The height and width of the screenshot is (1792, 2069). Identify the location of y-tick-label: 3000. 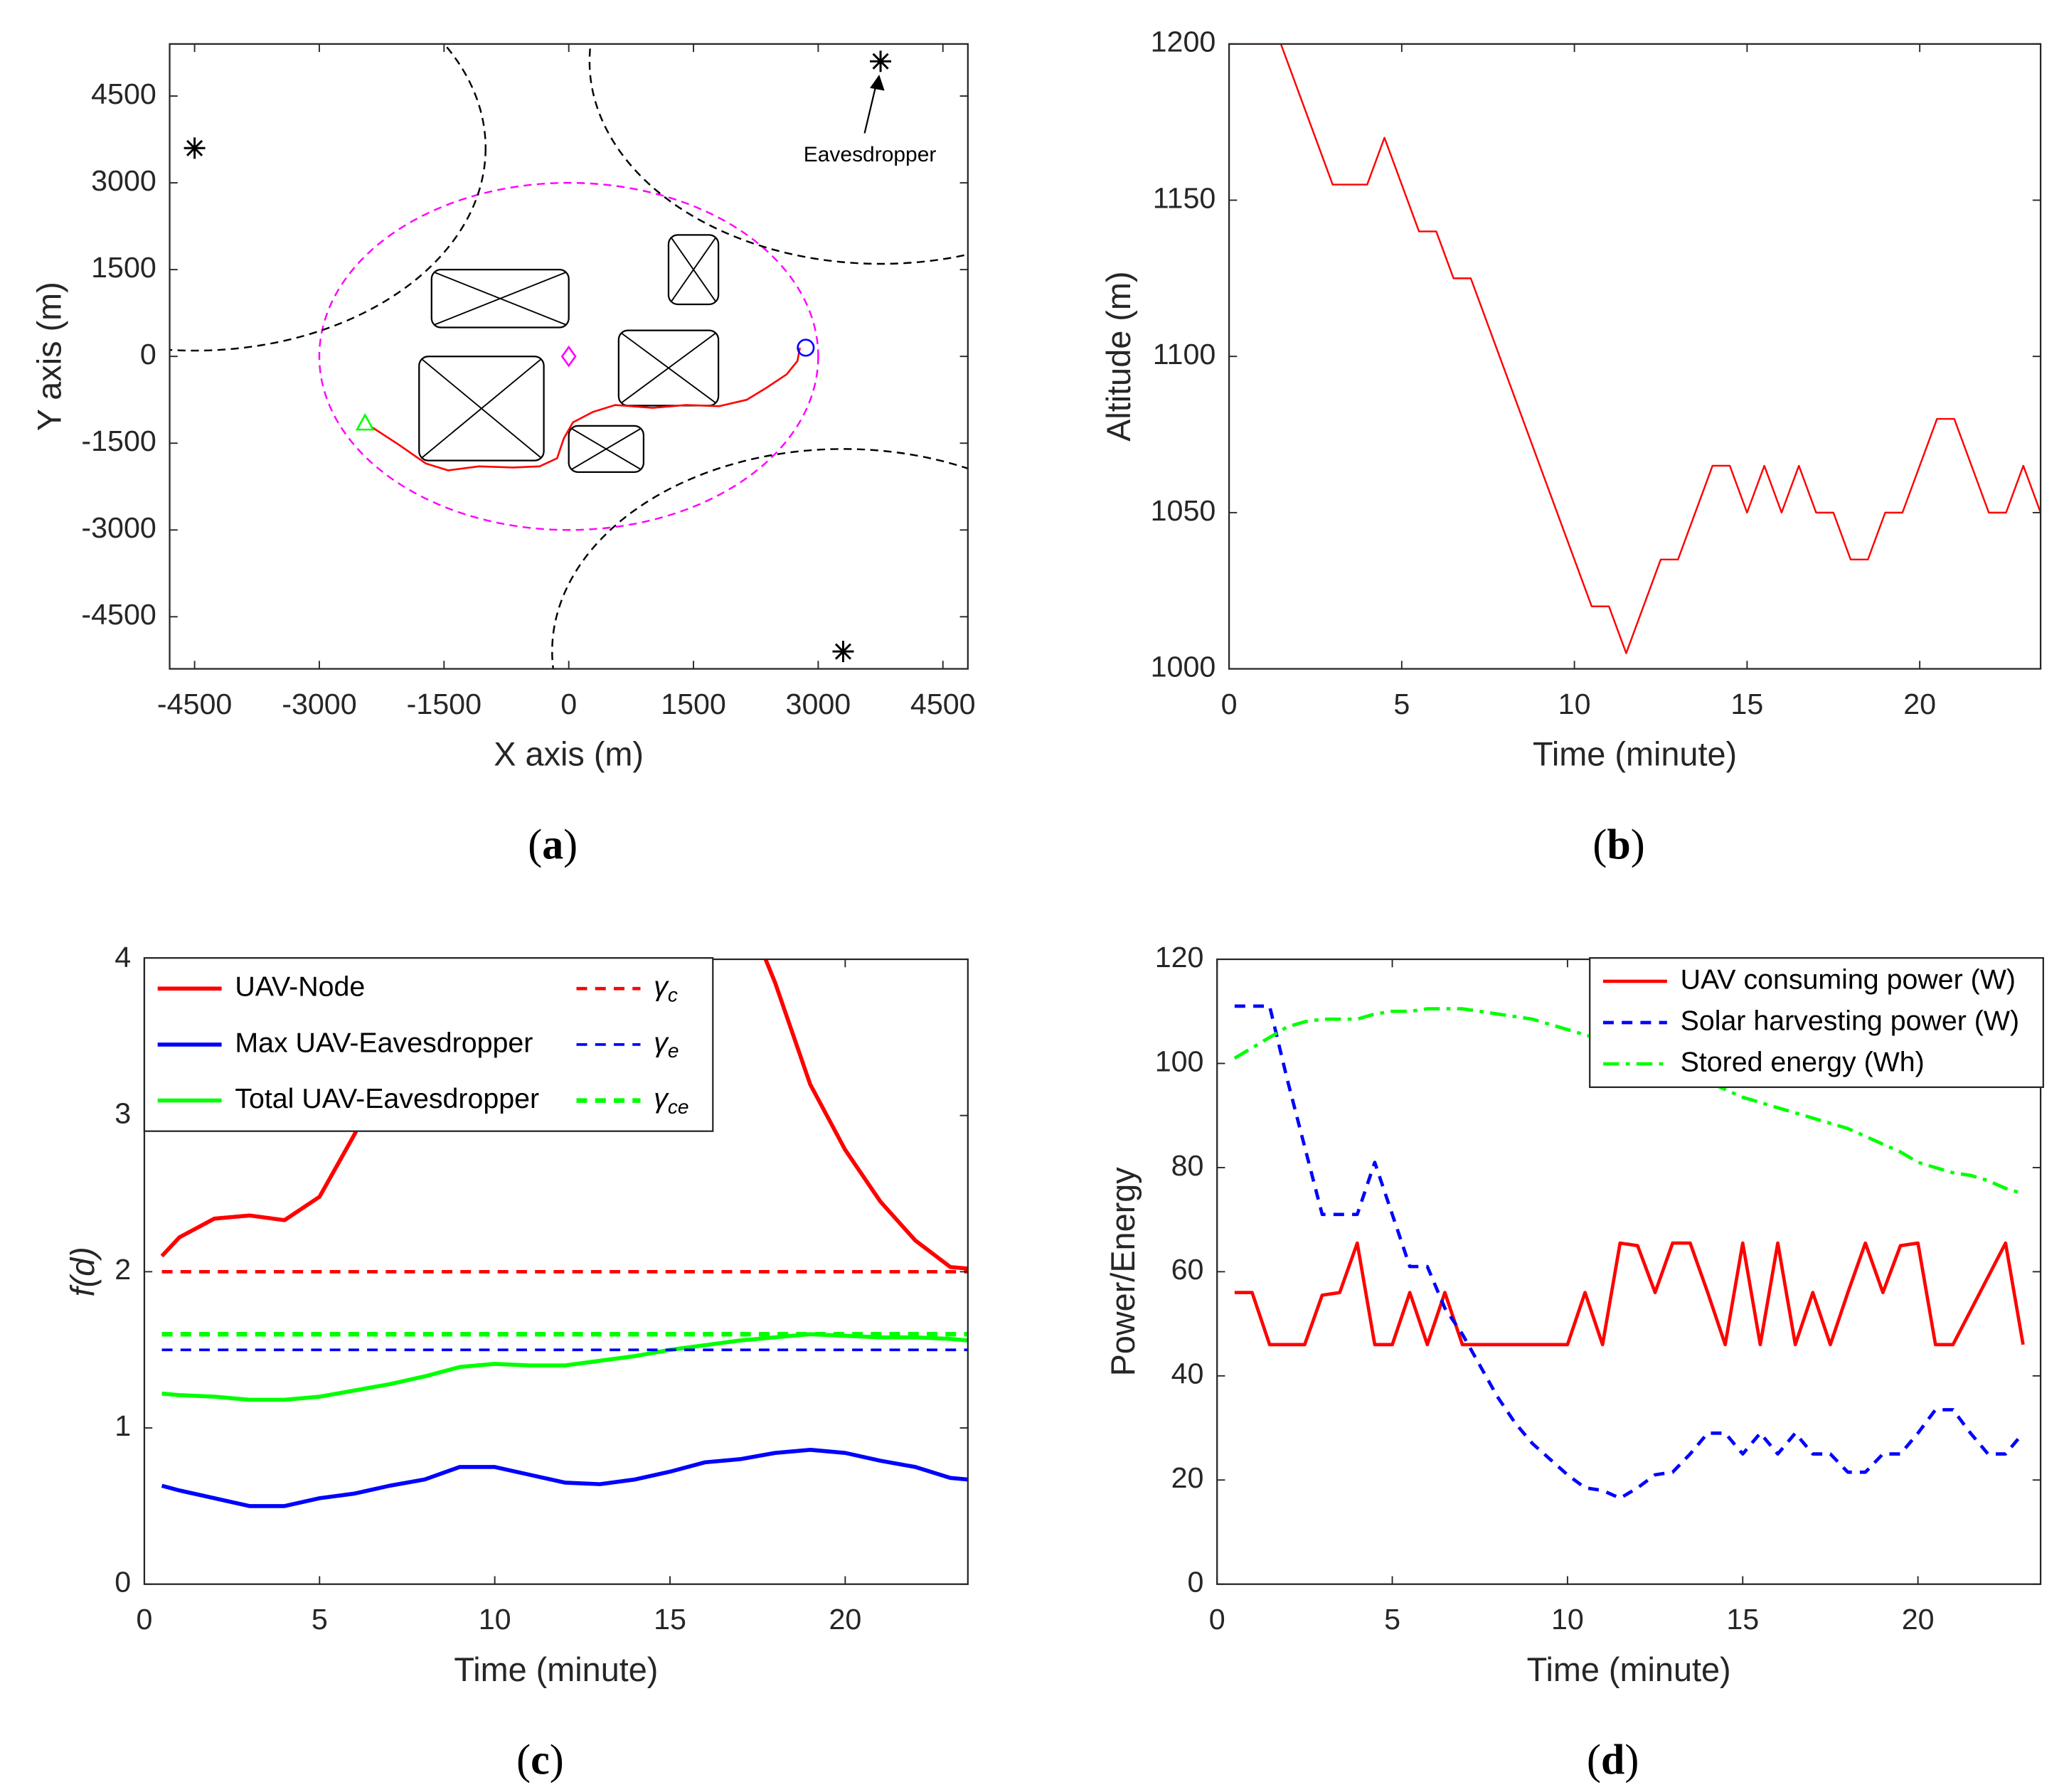
(123, 180).